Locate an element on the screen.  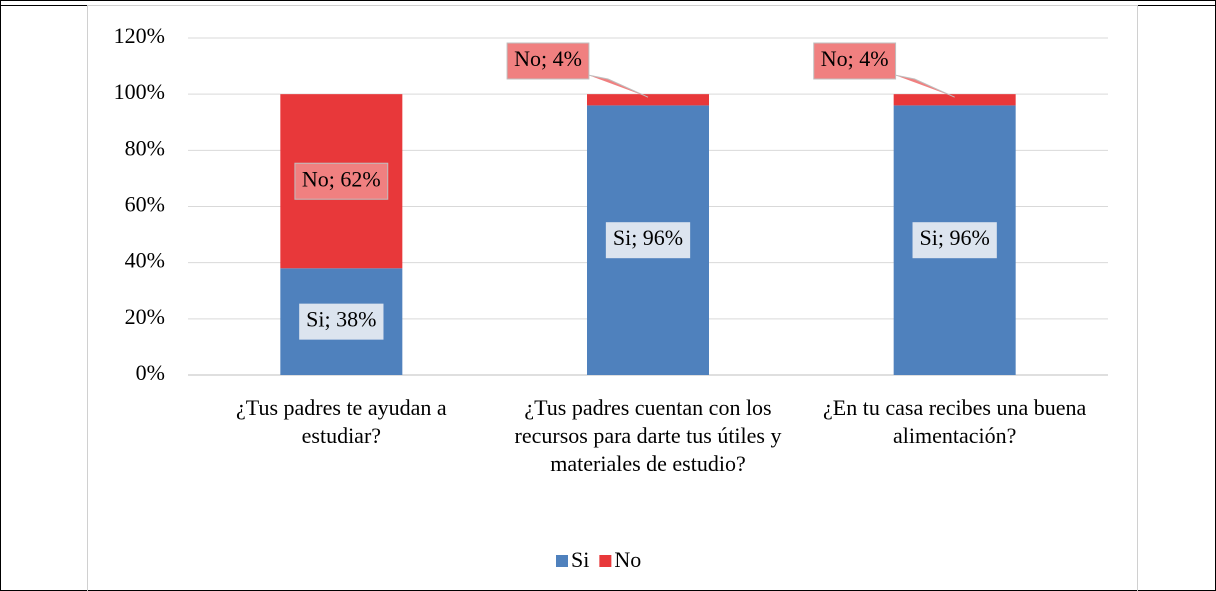
x-tick-line: materiales de estudio? is located at coordinates (647, 463).